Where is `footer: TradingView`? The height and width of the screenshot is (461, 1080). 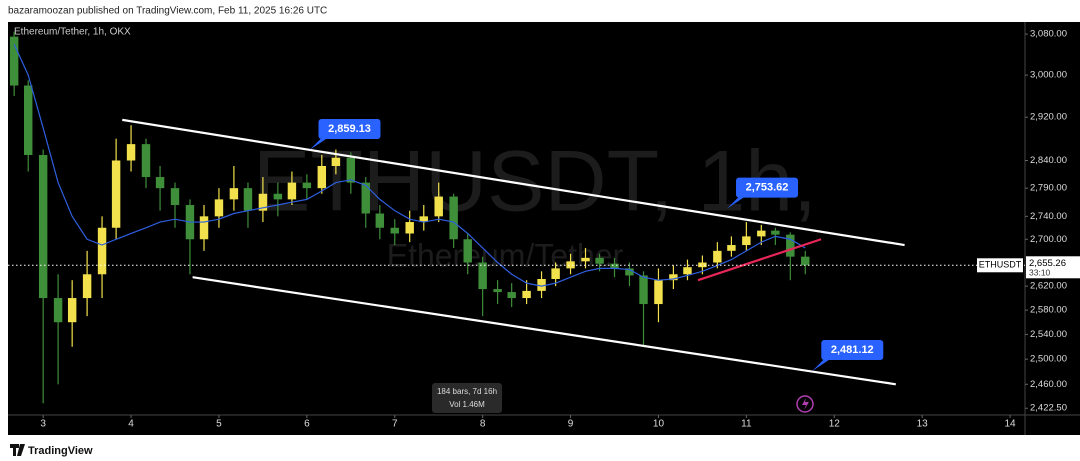
footer: TradingView is located at coordinates (60, 451).